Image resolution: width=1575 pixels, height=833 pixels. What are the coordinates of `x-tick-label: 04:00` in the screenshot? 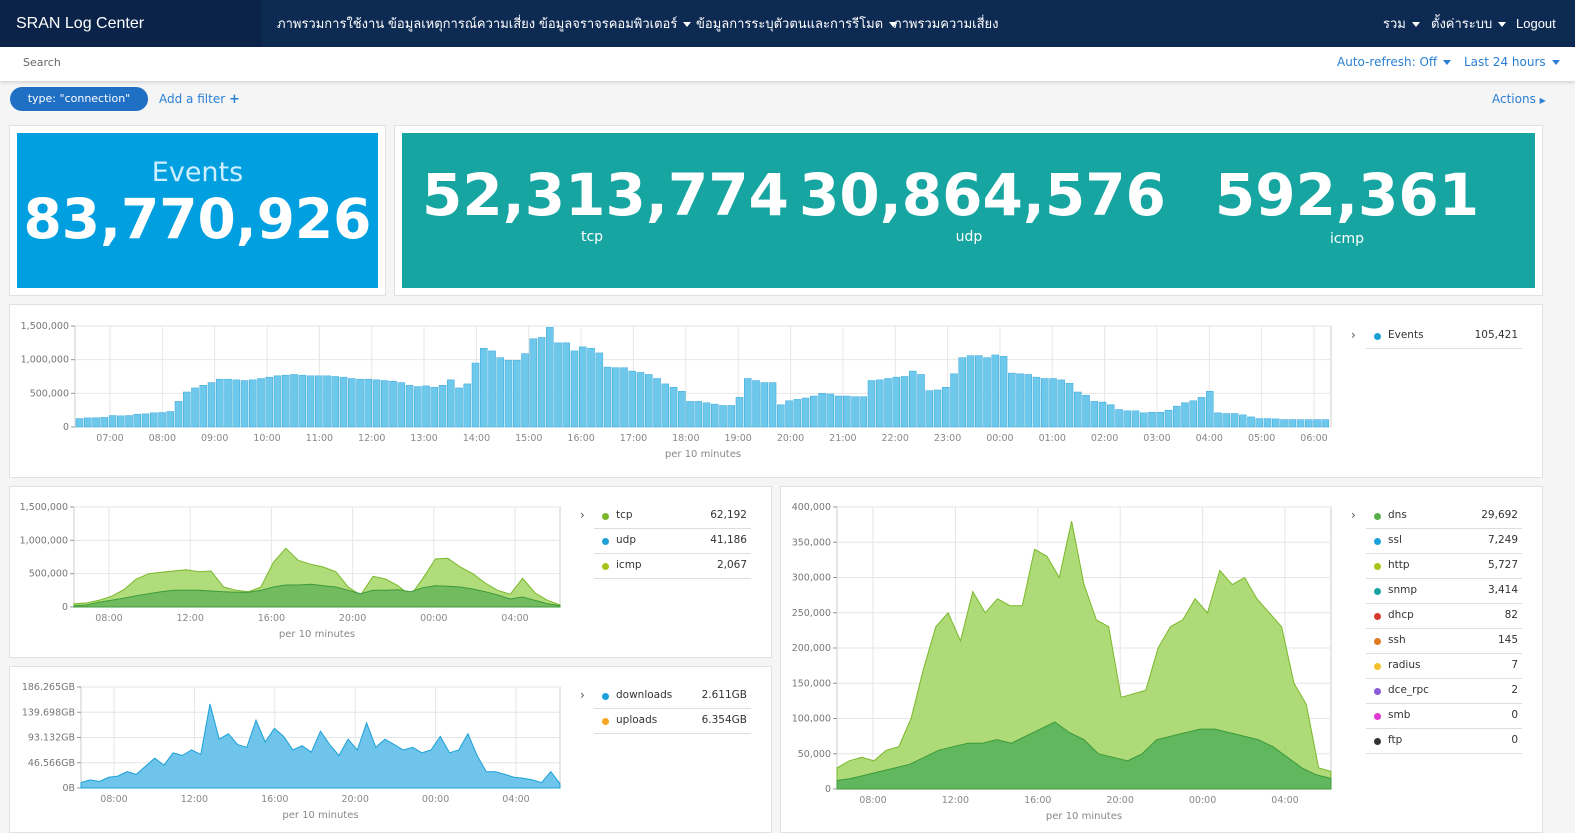 It's located at (515, 799).